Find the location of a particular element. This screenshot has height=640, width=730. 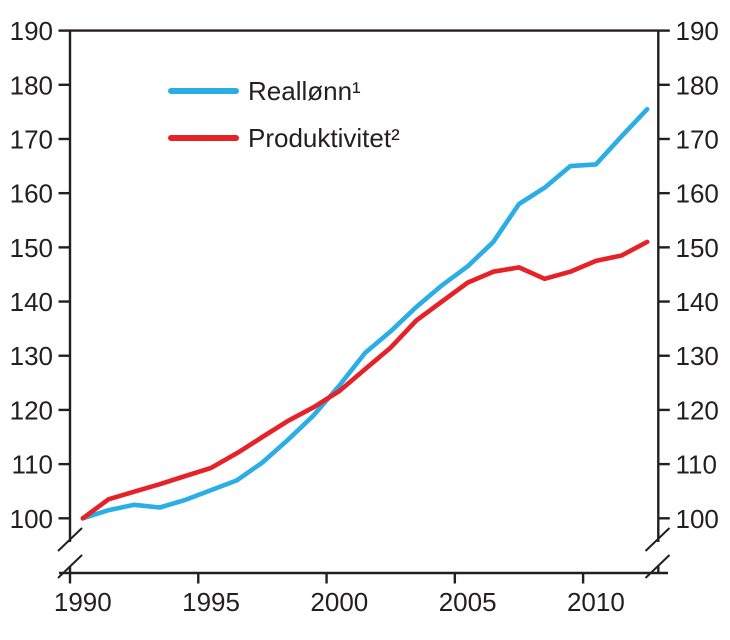

axis-break-upper-slash-right is located at coordinates (657, 539).